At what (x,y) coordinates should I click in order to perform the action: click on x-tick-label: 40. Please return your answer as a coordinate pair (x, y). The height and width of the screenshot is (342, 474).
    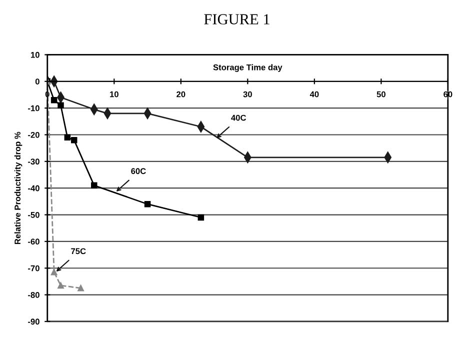
    Looking at the image, I should click on (314, 94).